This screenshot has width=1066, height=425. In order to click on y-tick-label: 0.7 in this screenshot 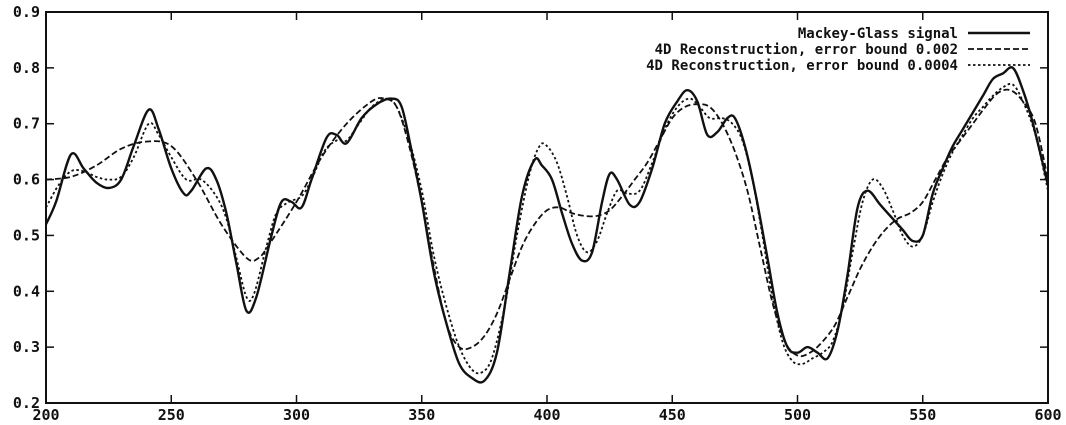, I will do `click(26, 124)`.